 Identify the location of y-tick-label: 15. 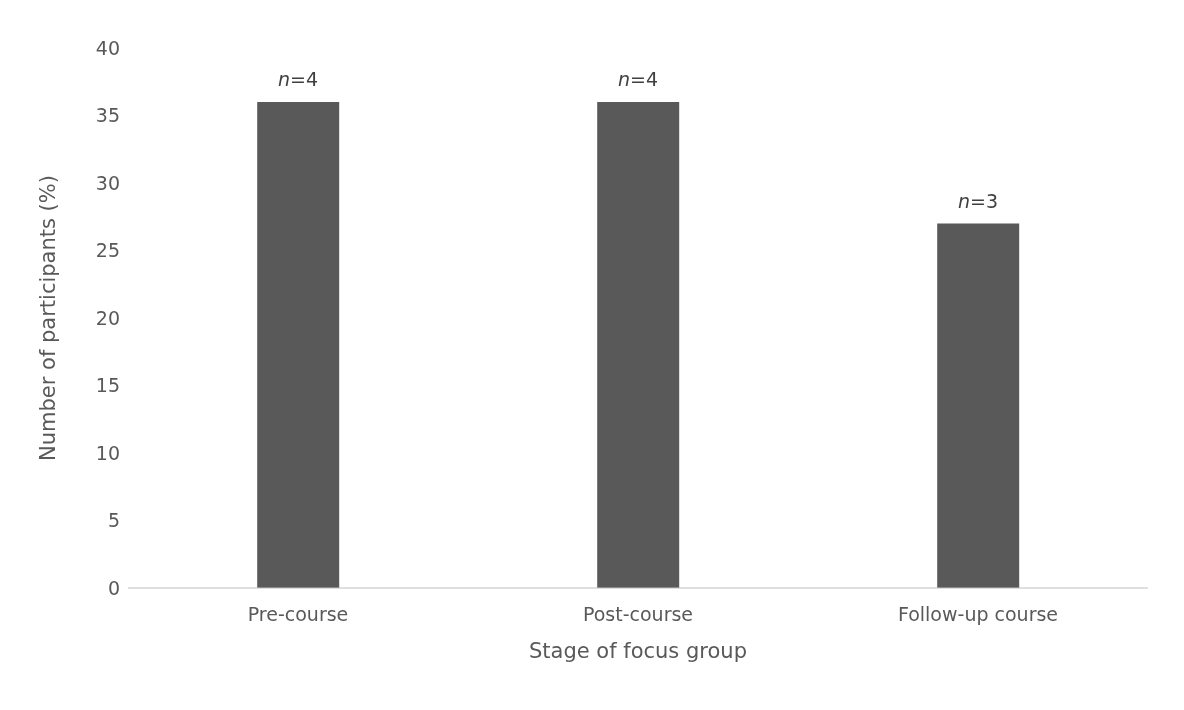
(107, 385).